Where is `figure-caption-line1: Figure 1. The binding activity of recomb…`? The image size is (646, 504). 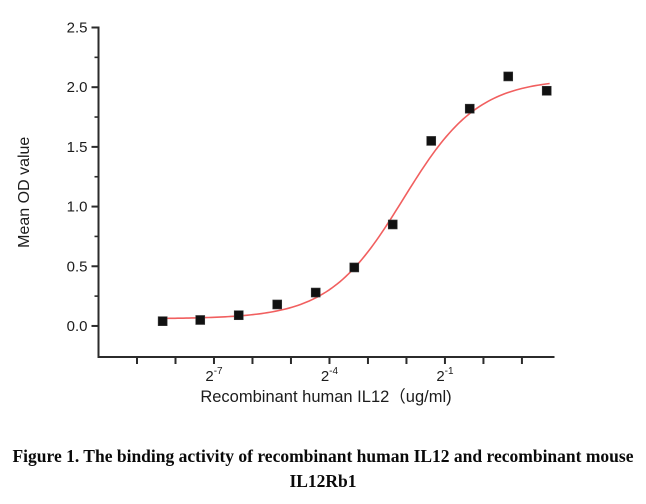 figure-caption-line1: Figure 1. The binding activity of recomb… is located at coordinates (323, 456).